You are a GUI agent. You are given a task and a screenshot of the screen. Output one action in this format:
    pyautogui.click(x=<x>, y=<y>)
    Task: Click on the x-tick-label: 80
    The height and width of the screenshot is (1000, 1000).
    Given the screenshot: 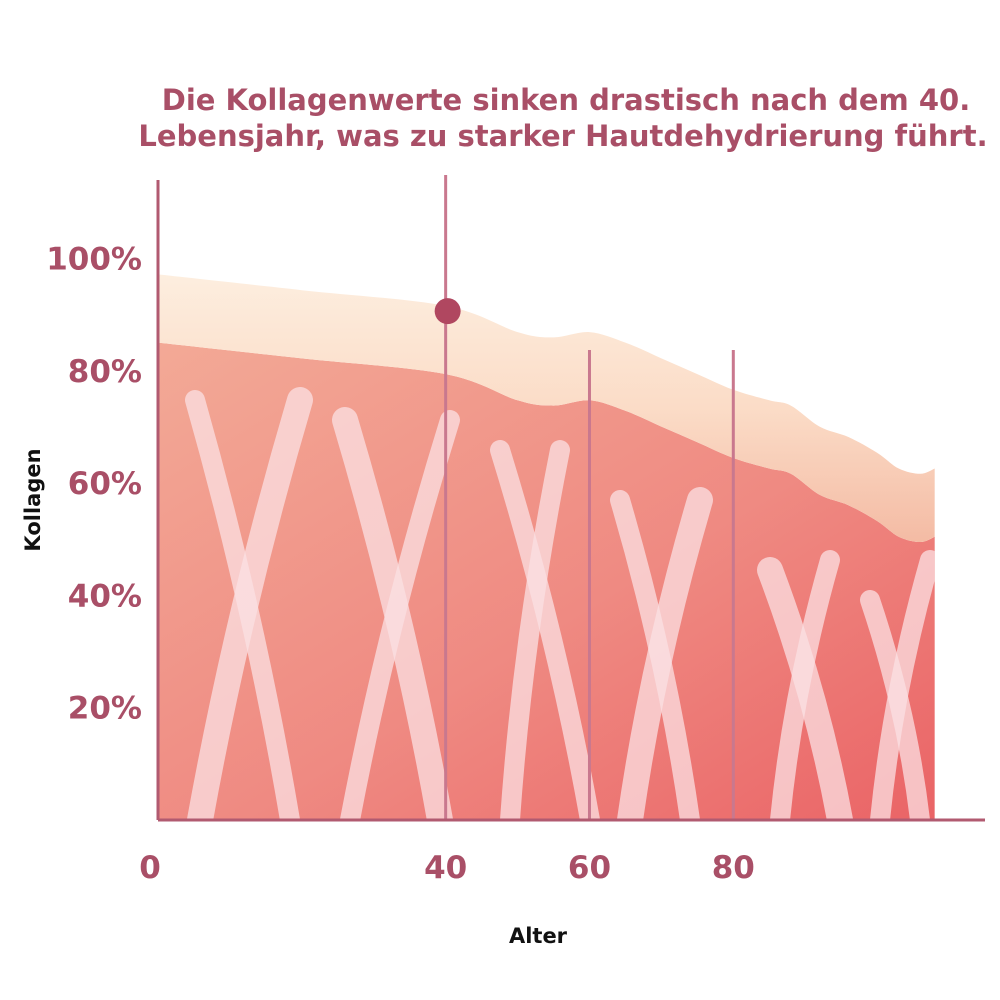 What is the action you would take?
    pyautogui.click(x=733, y=868)
    